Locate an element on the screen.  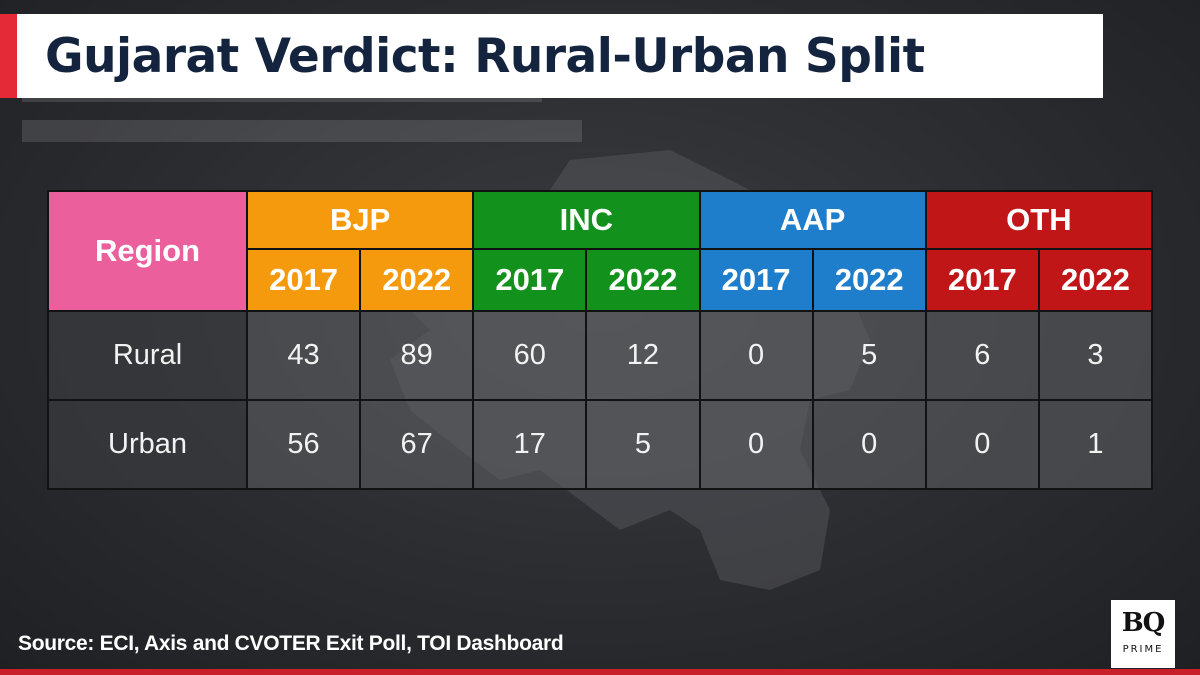
page-title: Gujarat Verdict: Rural-Urban Split is located at coordinates (485, 56).